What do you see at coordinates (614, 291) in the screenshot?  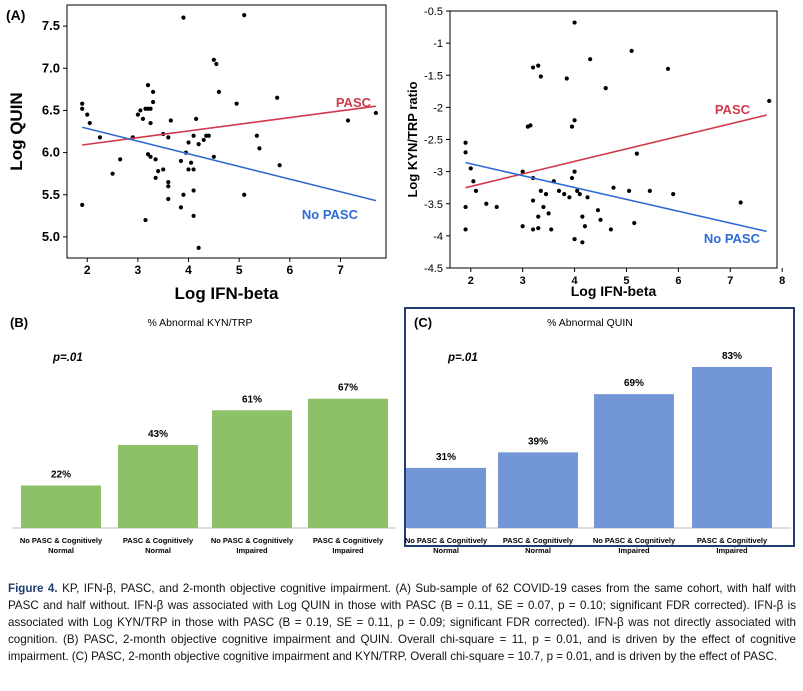 I see `x-axis-label: Log IFN-beta` at bounding box center [614, 291].